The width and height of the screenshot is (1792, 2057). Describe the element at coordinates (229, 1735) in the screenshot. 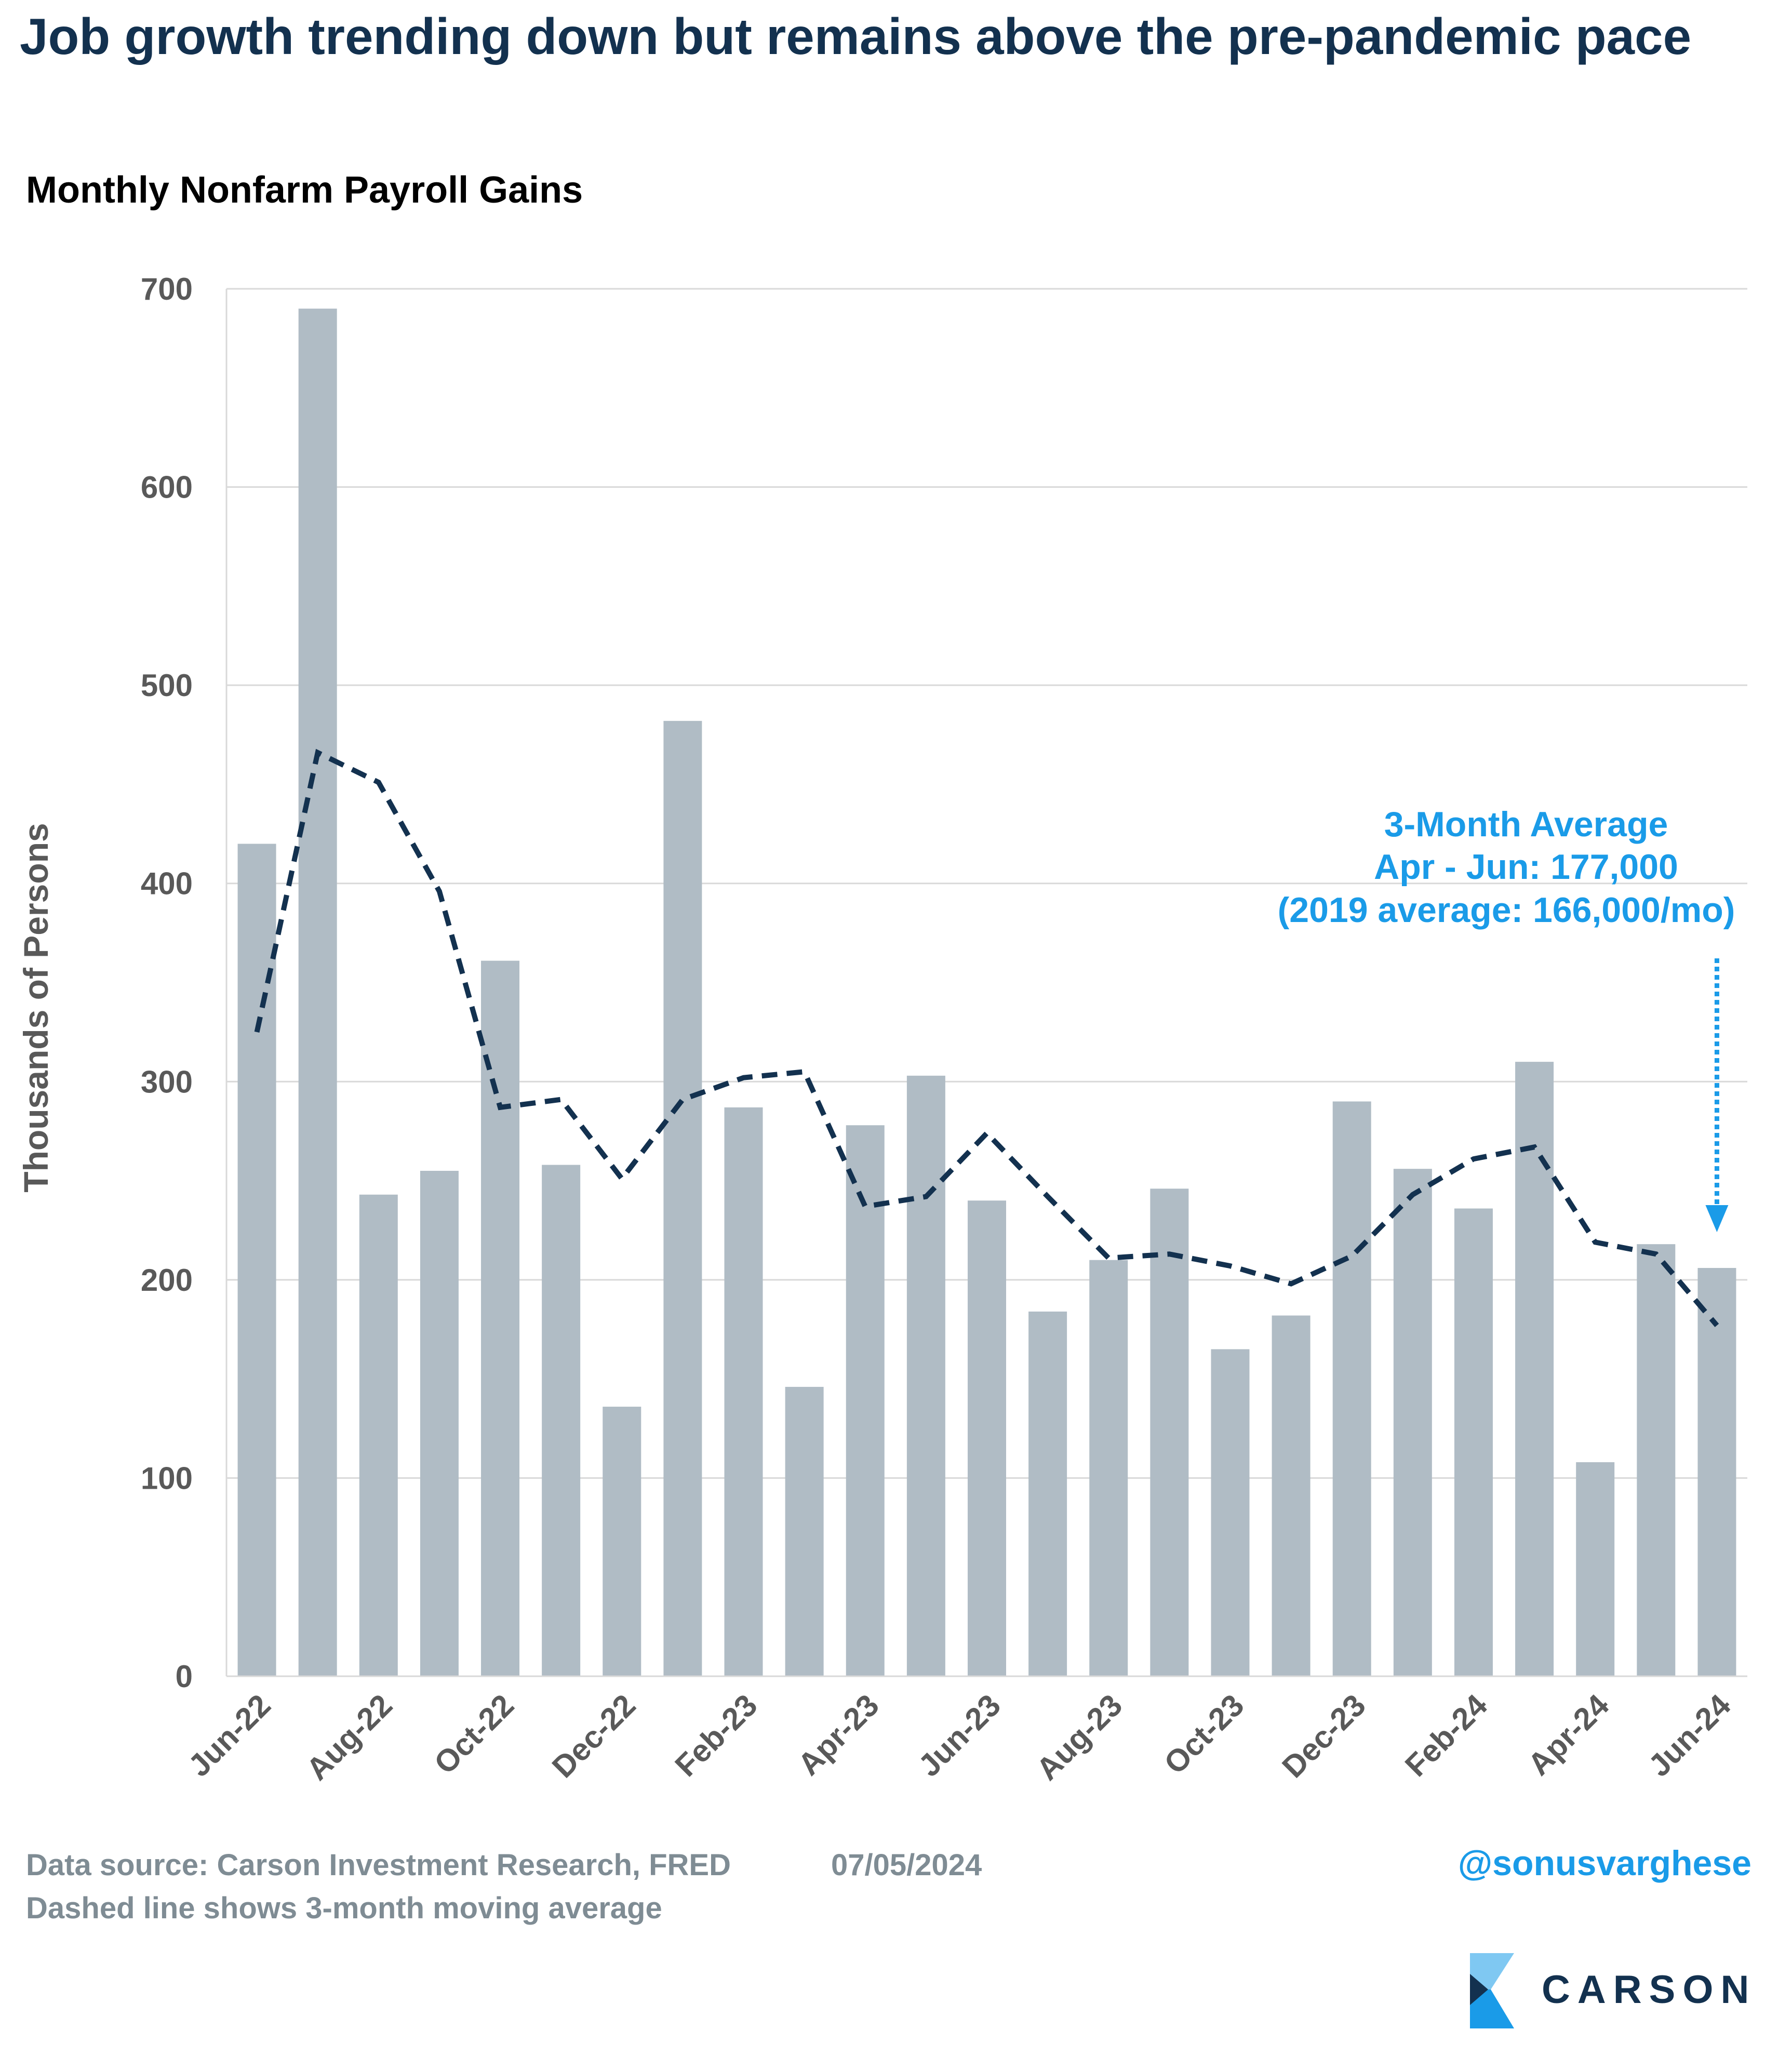

I see `x-tick-label: Jun-22` at that location.